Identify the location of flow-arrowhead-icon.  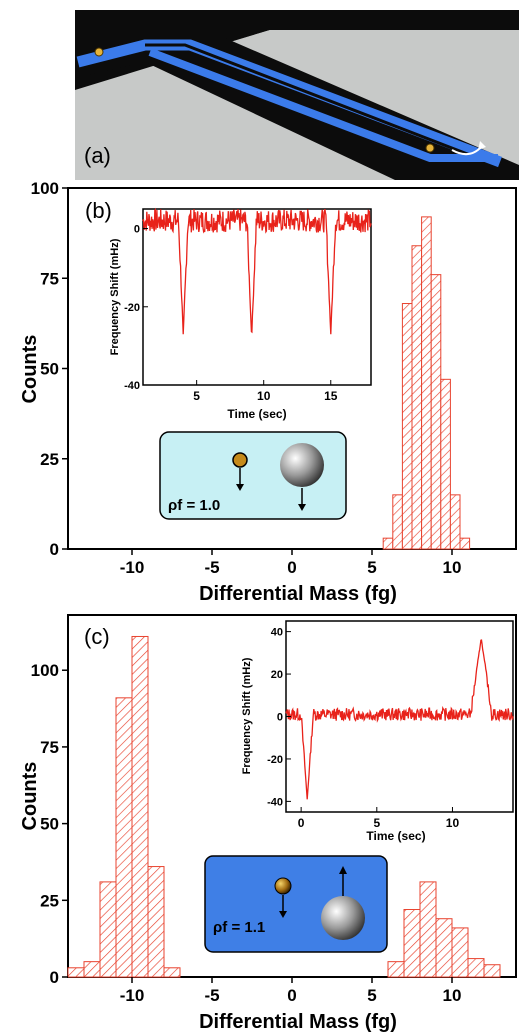
(482, 145).